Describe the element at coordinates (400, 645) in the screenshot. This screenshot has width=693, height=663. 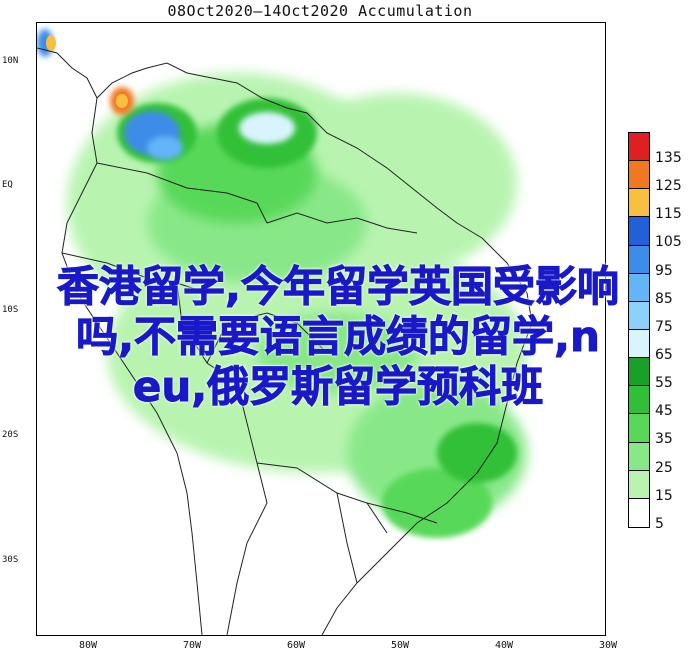
I see `lon-label-50w: 50W` at that location.